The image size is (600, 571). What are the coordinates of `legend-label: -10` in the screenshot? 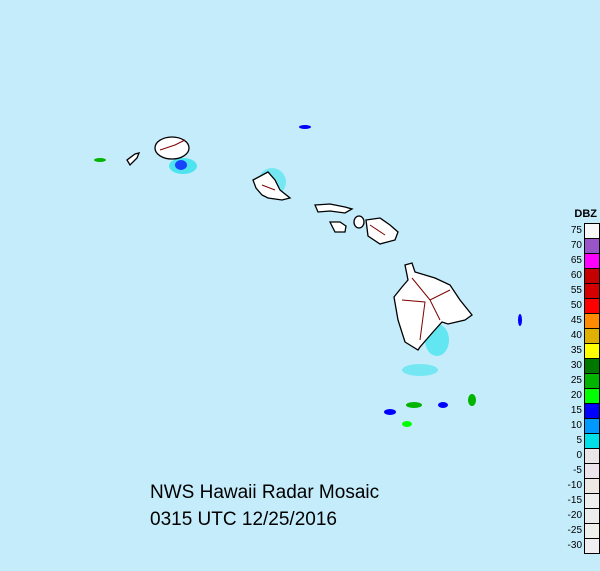 It's located at (574, 485).